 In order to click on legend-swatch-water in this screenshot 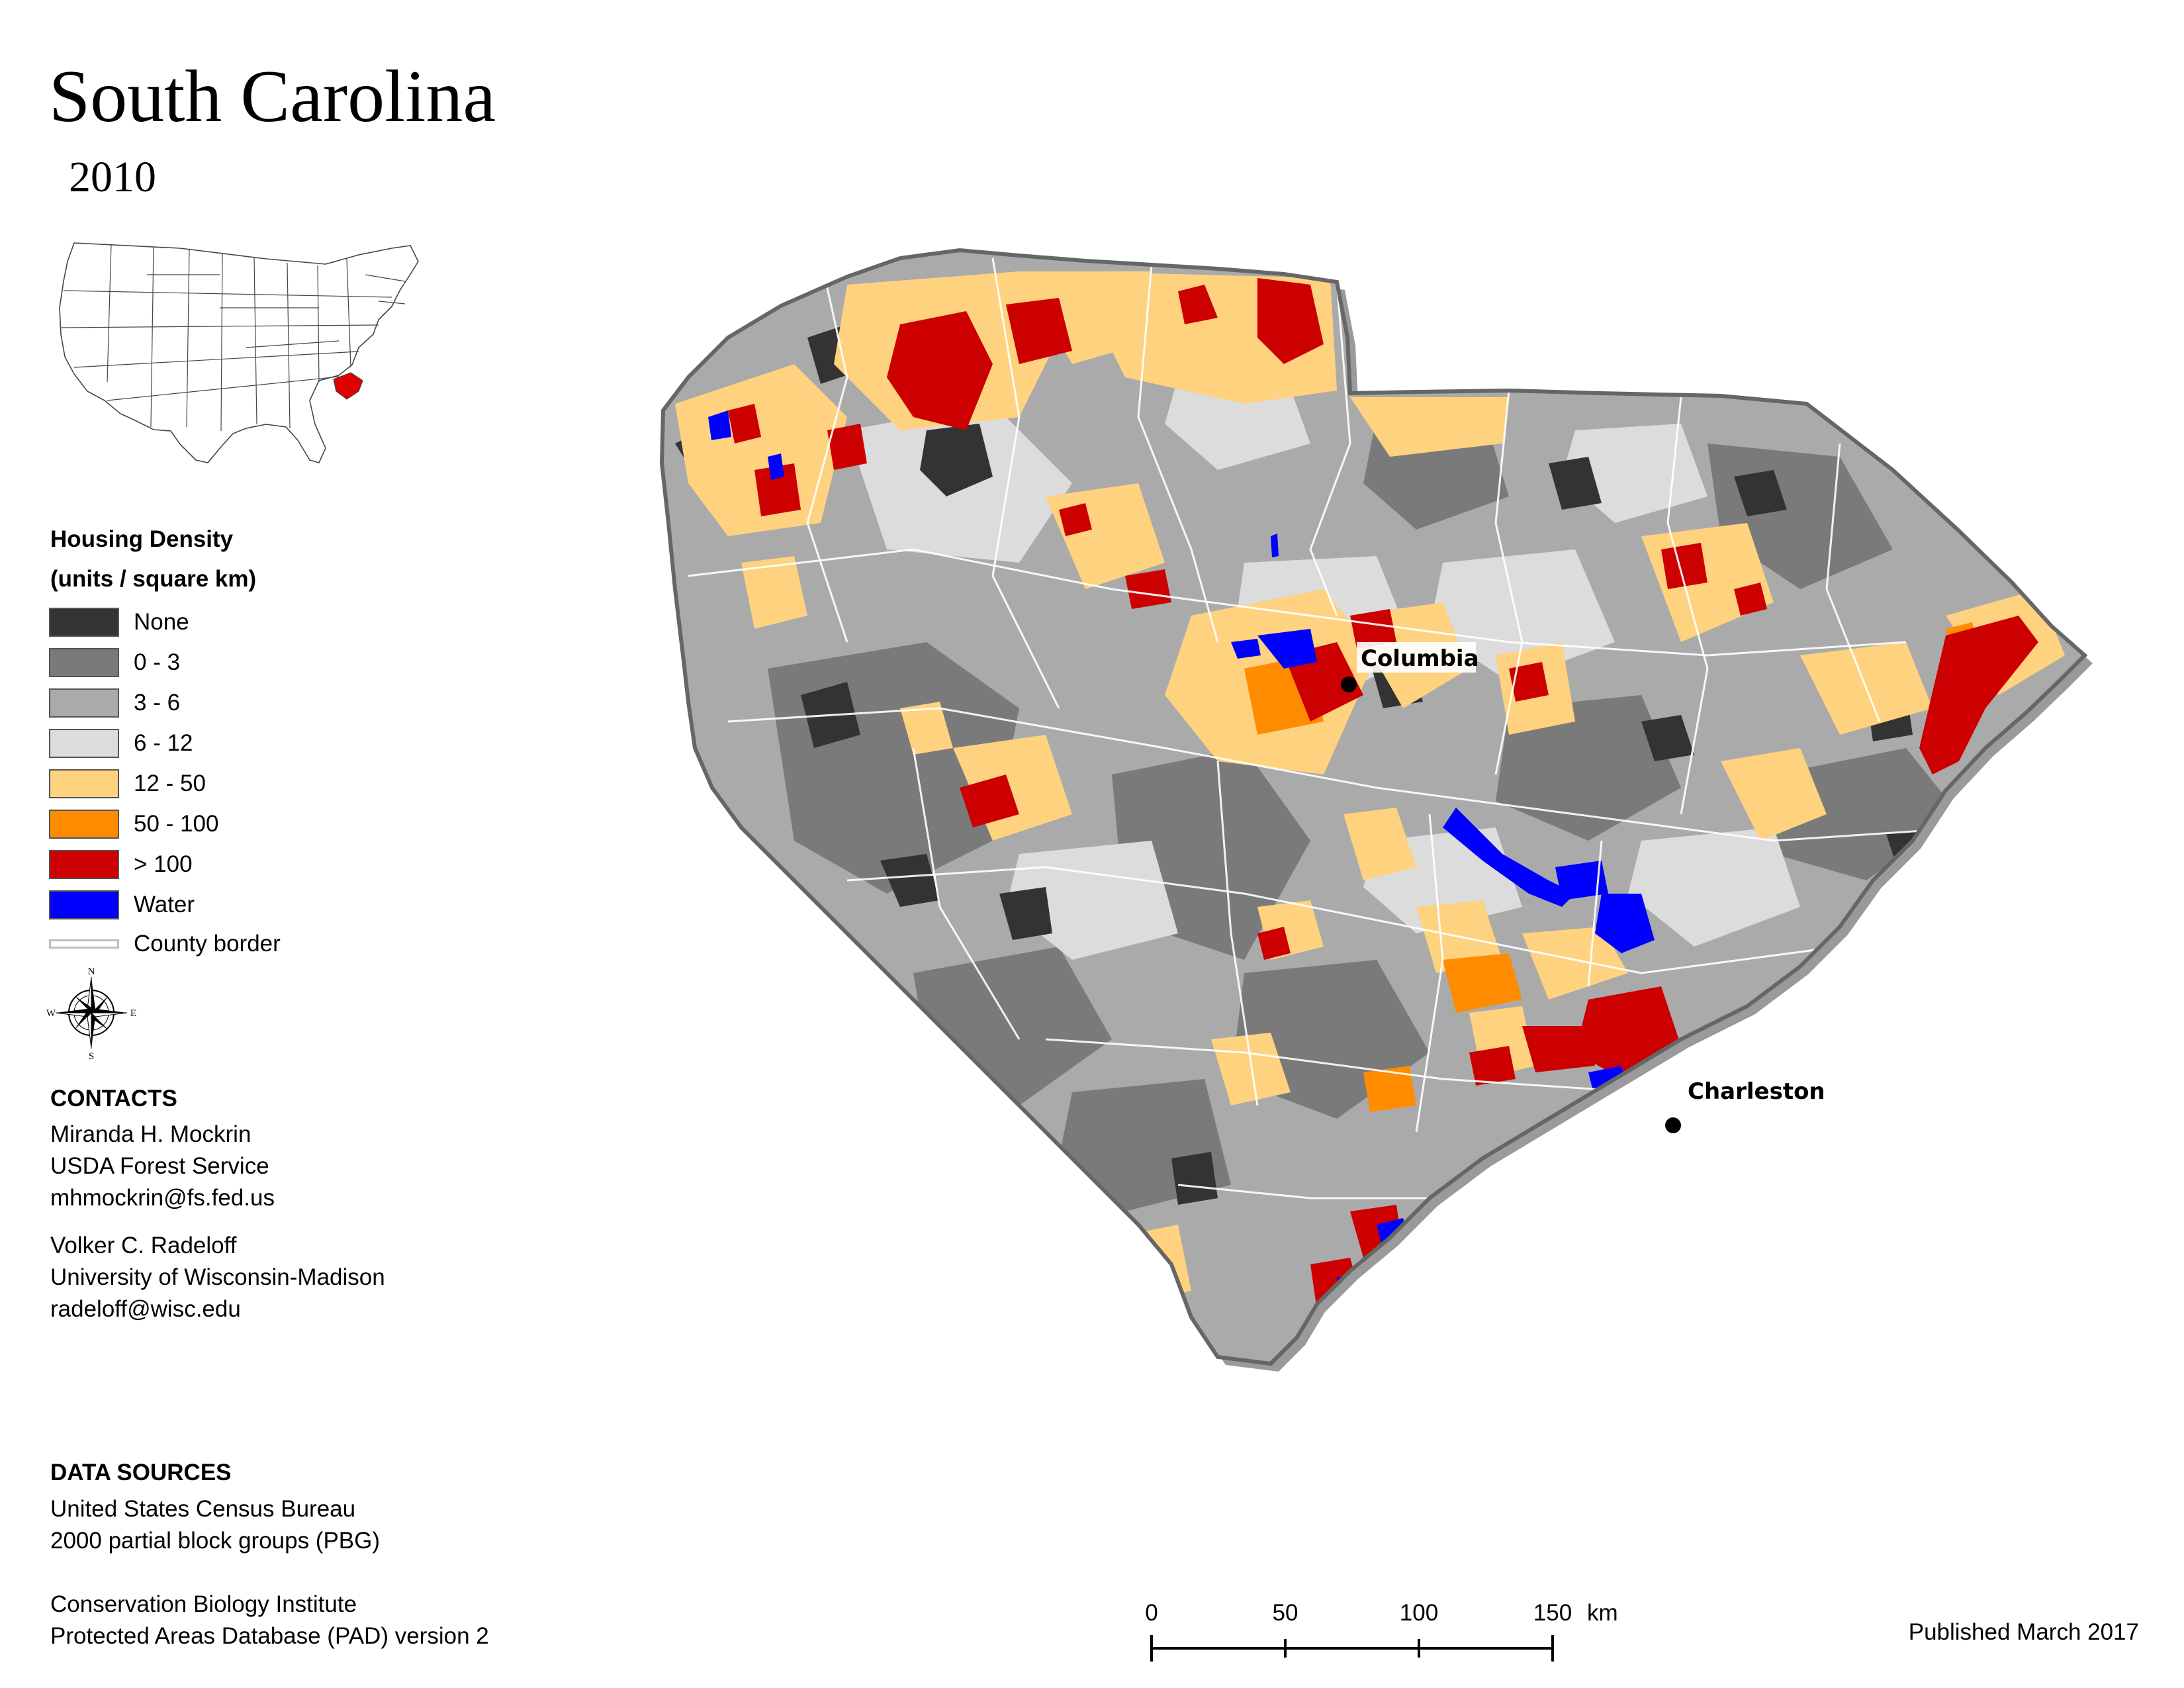, I will do `click(84, 904)`.